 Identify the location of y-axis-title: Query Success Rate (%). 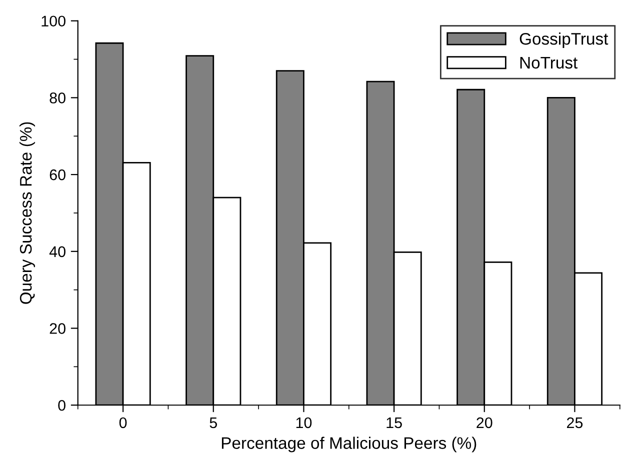
(27, 213).